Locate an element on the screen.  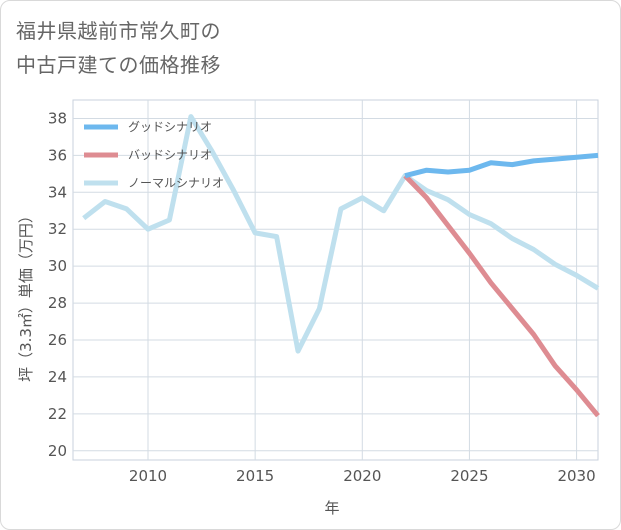
y-axis-ticks: 20 22 24 26 28 30 32 34 36 38 is located at coordinates (57, 284).